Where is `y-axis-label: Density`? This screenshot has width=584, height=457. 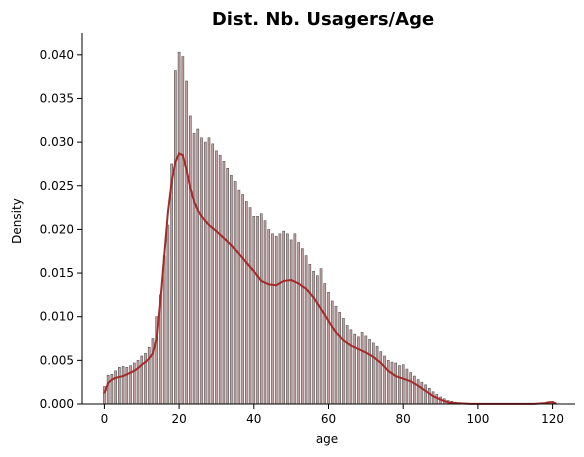
y-axis-label: Density is located at coordinates (17, 221).